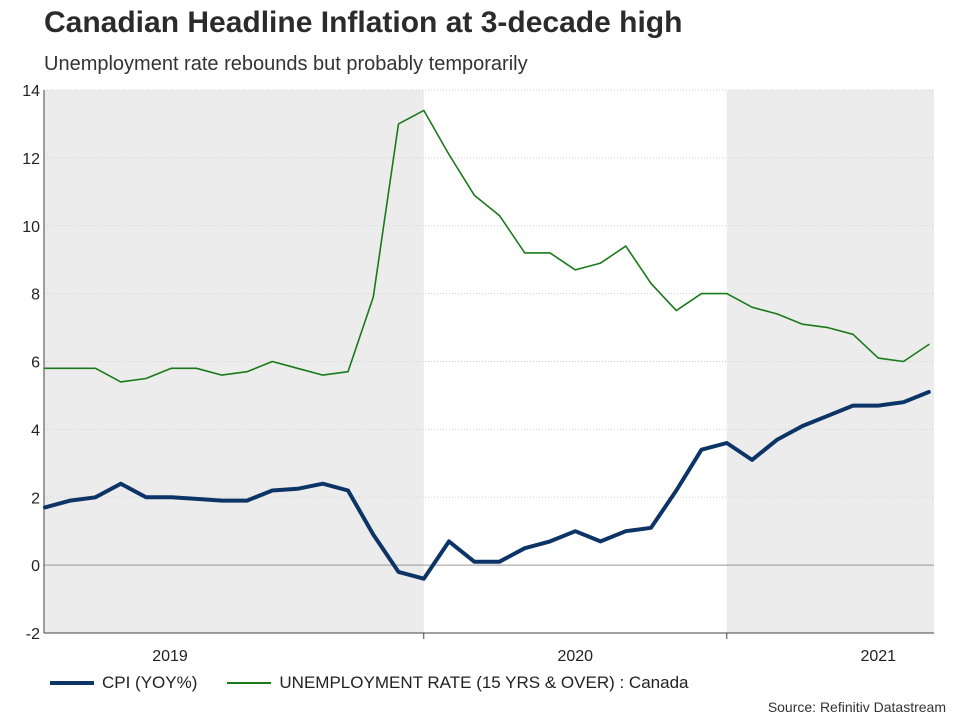 Image resolution: width=960 pixels, height=720 pixels. What do you see at coordinates (170, 656) in the screenshot?
I see `x-tick-label-2019: 2019` at bounding box center [170, 656].